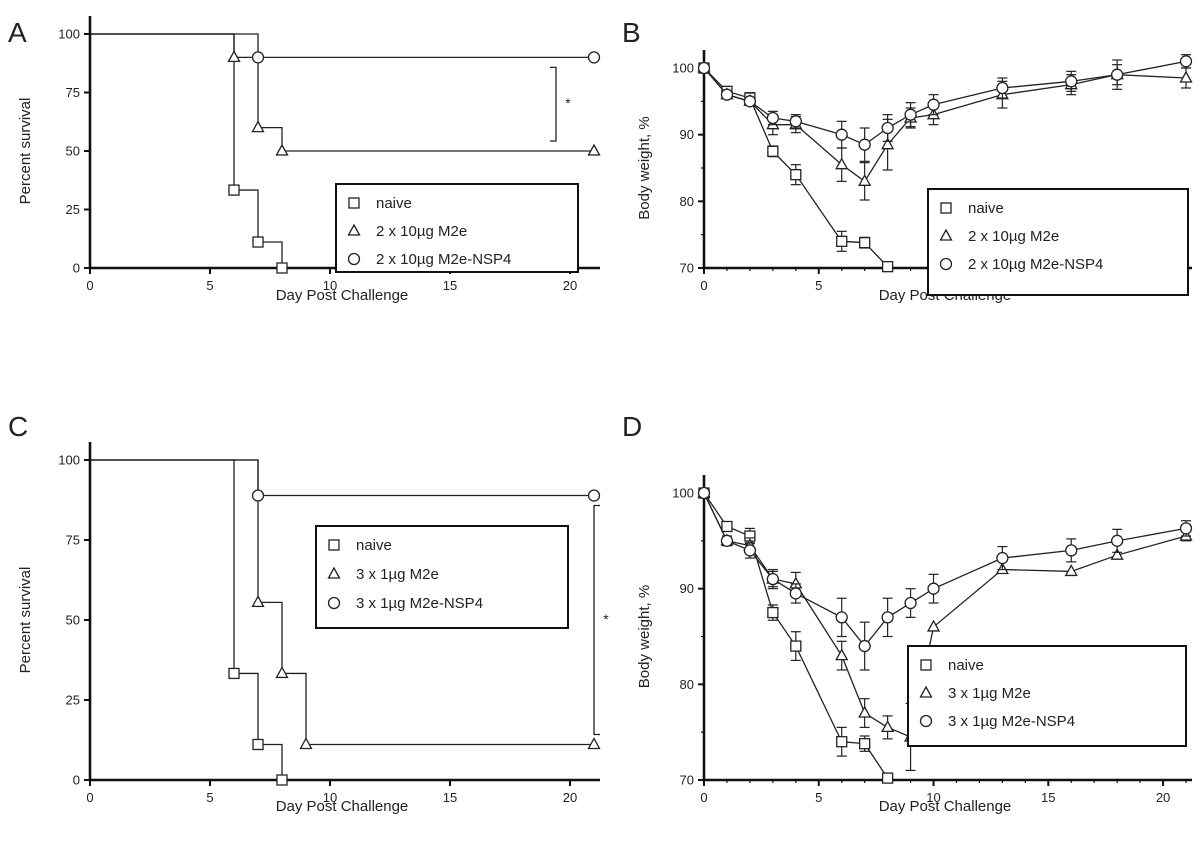 The image size is (1204, 847). What do you see at coordinates (25, 151) in the screenshot?
I see `y-axis-label: Percent survival` at bounding box center [25, 151].